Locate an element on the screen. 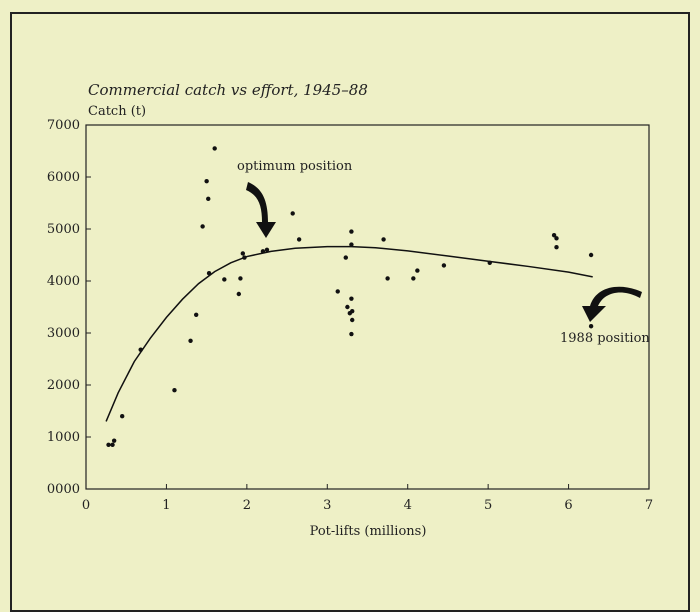  annotation-1988: 1988 position is located at coordinates (605, 338).